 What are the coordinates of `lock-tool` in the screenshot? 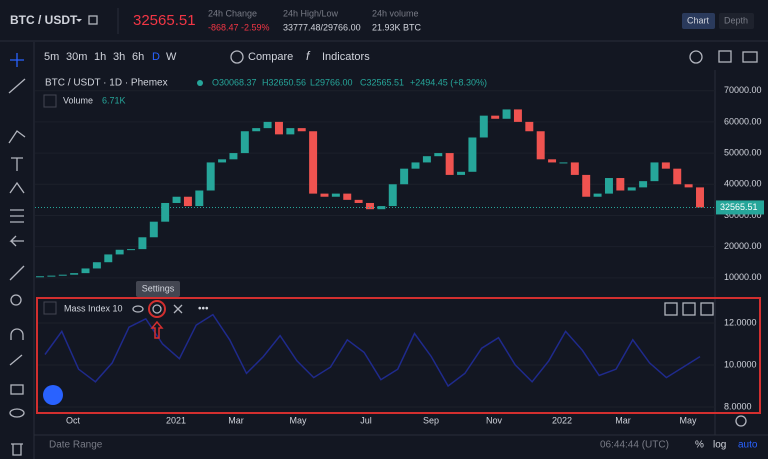 It's located at (17, 389).